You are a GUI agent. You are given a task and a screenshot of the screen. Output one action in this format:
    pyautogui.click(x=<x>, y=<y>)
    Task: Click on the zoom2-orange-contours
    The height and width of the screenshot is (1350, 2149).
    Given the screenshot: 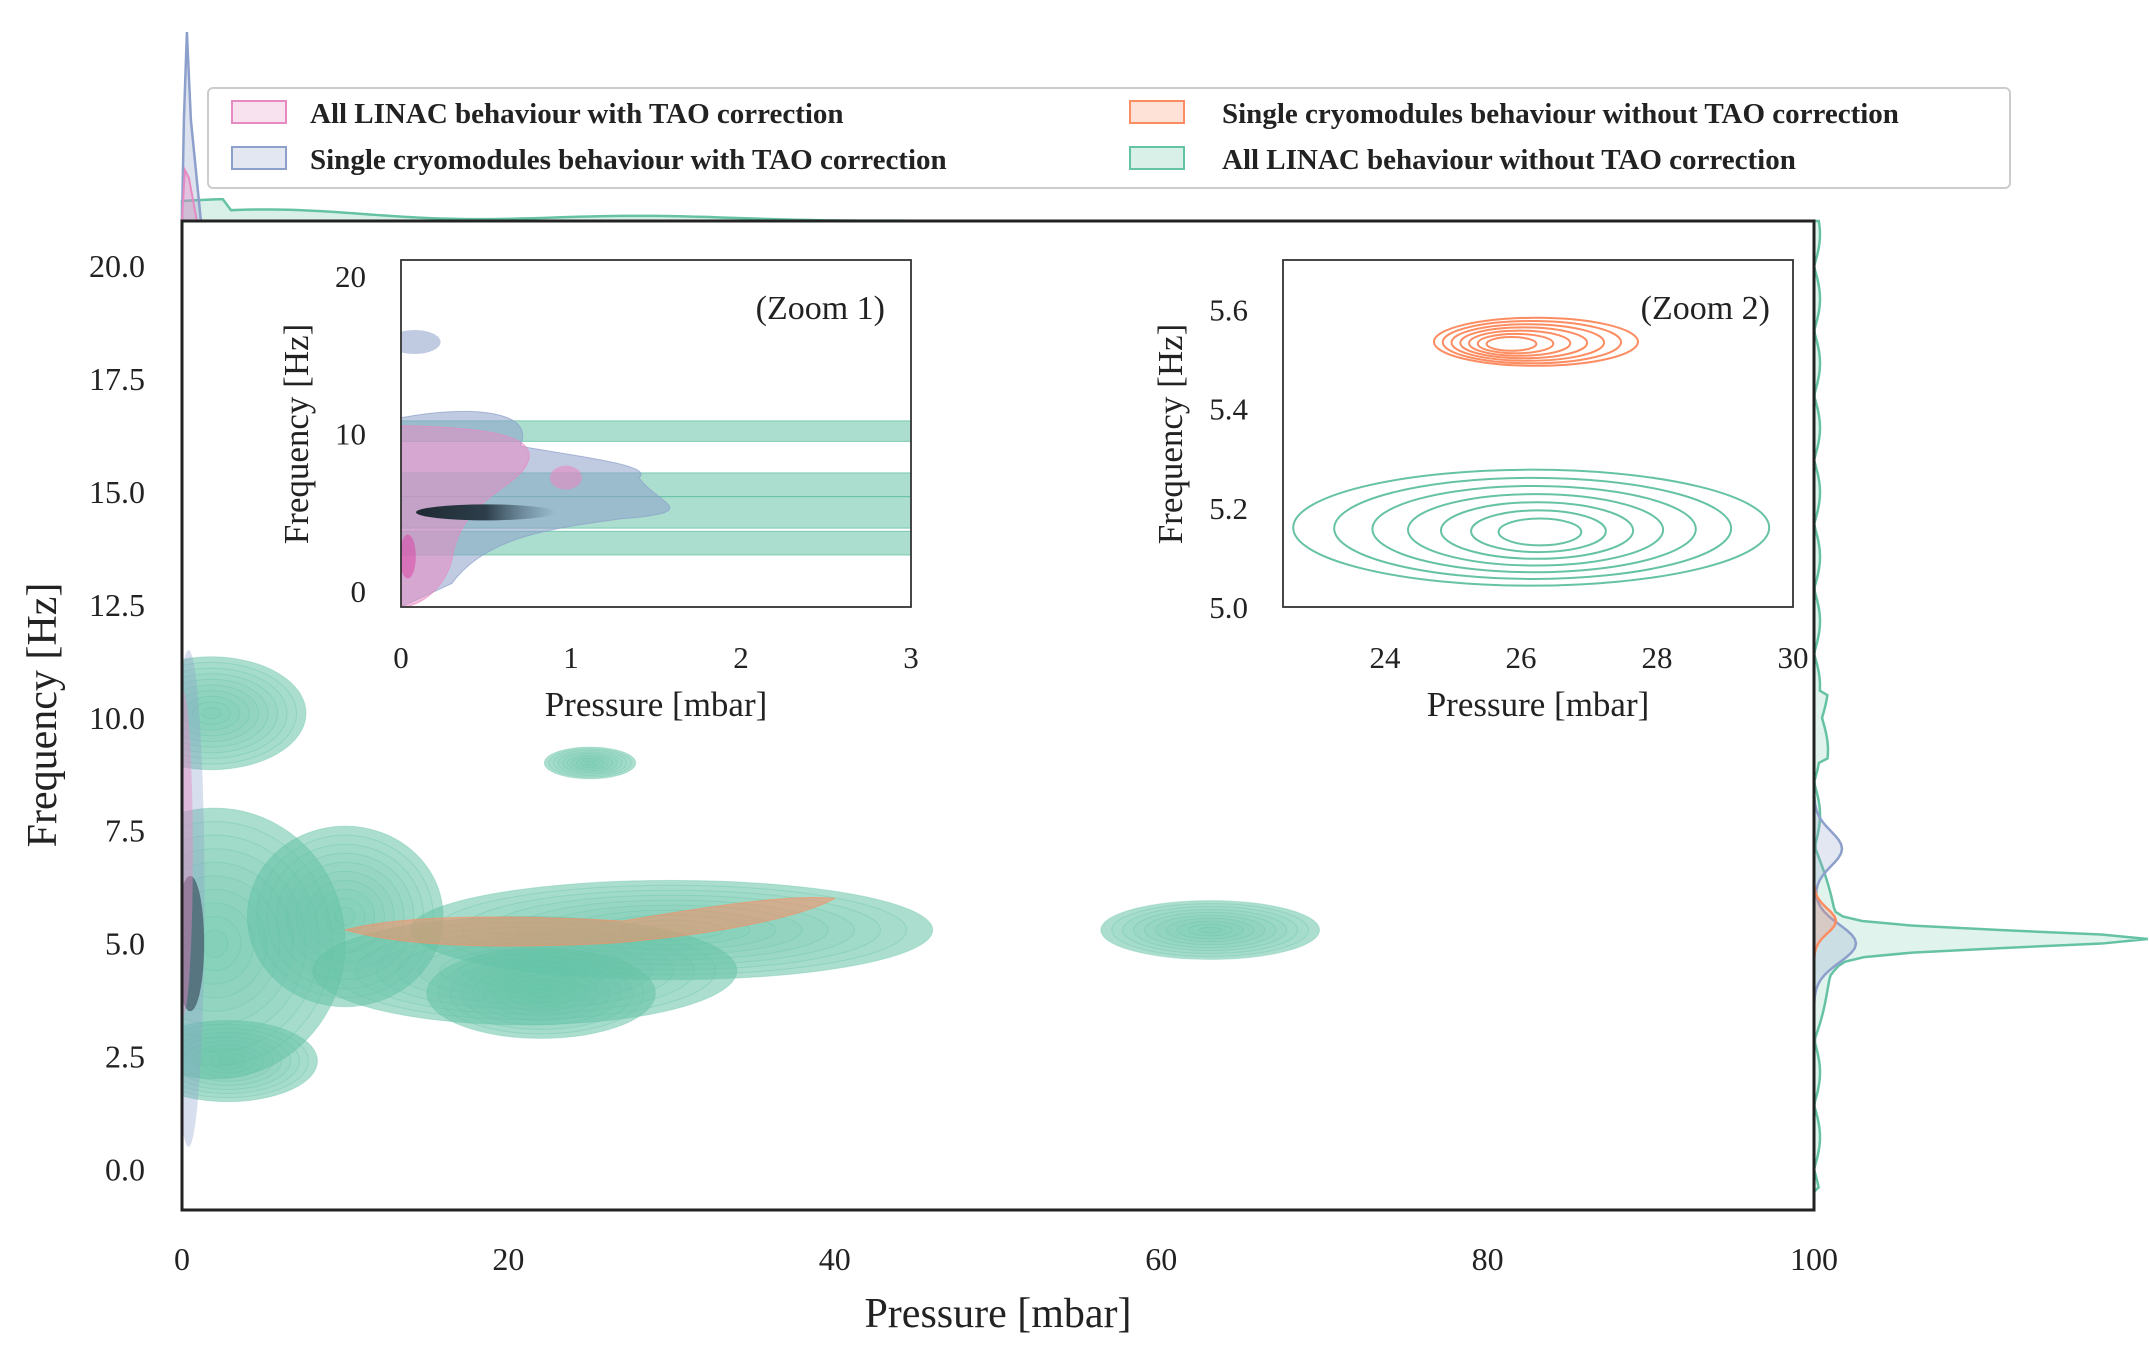 What is the action you would take?
    pyautogui.click(x=1535, y=341)
    